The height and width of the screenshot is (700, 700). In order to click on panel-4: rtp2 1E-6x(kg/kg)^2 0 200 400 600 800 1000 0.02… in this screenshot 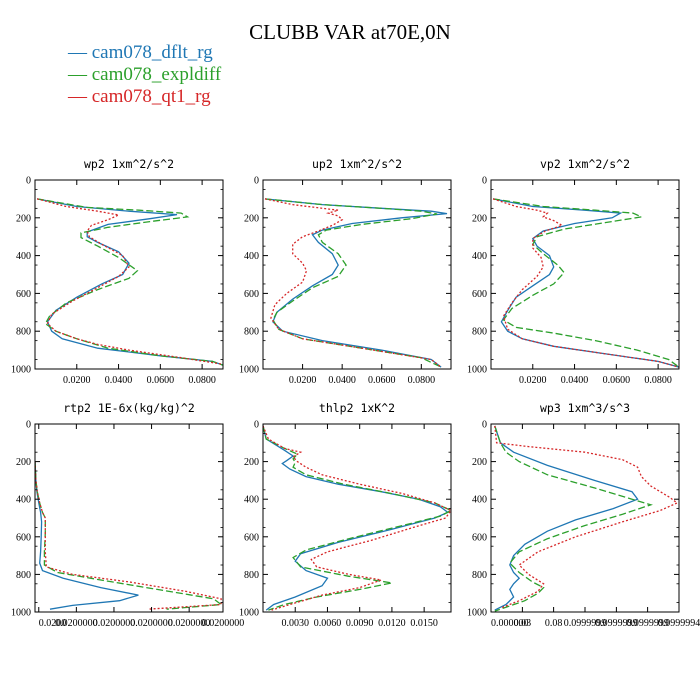, I will do `click(127, 515)`.